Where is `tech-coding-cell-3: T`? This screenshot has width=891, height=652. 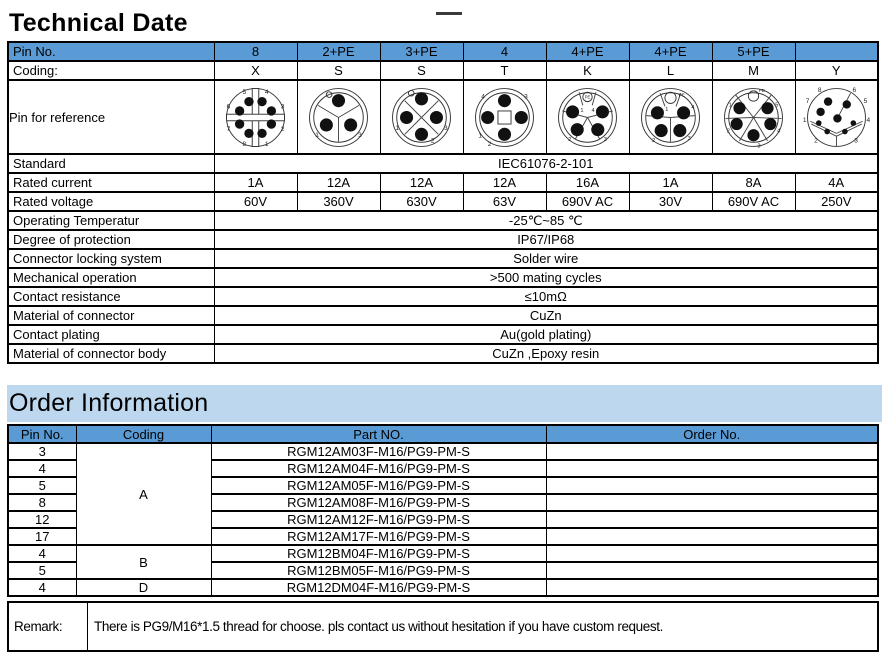 tech-coding-cell-3: T is located at coordinates (504, 70).